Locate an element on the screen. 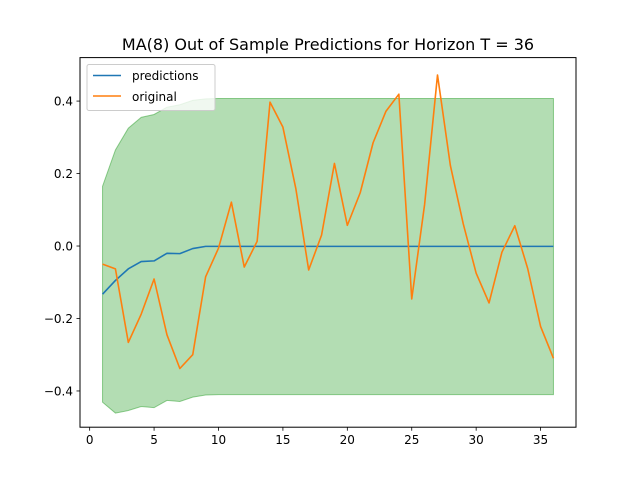 The image size is (640, 480). x-tick-label: 30 is located at coordinates (476, 440).